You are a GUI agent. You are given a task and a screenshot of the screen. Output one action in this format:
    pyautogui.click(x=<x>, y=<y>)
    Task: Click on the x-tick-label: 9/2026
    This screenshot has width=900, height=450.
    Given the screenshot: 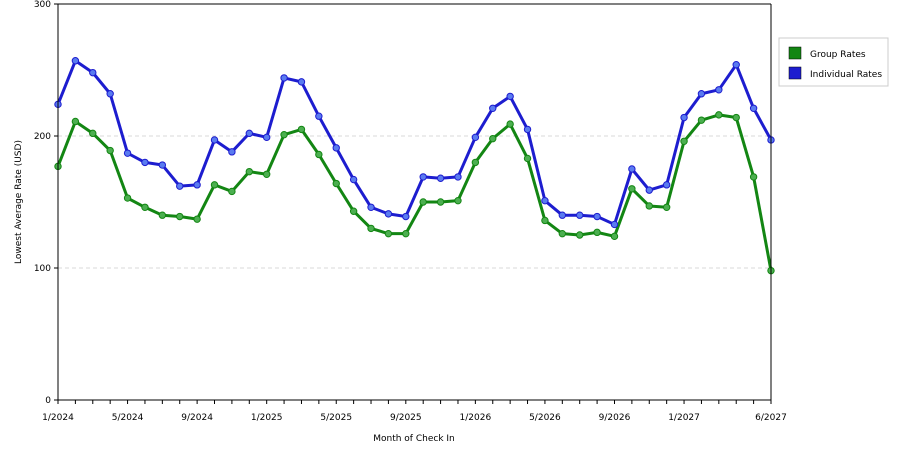 What is the action you would take?
    pyautogui.click(x=615, y=418)
    